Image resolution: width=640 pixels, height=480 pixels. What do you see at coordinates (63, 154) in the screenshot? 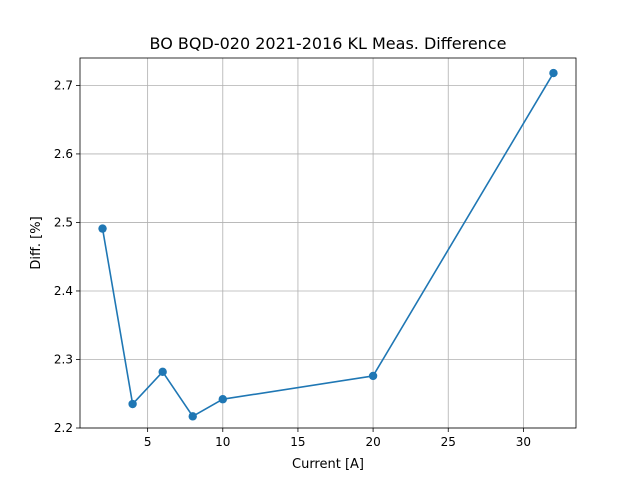
I see `y-tick-label: 2.6` at bounding box center [63, 154].